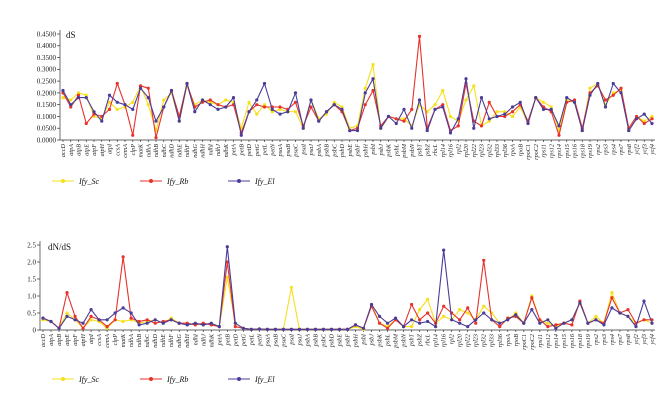 Image resolution: width=660 pixels, height=414 pixels. Describe the element at coordinates (148, 150) in the screenshot. I see `x-tick-label: ndhA` at that location.